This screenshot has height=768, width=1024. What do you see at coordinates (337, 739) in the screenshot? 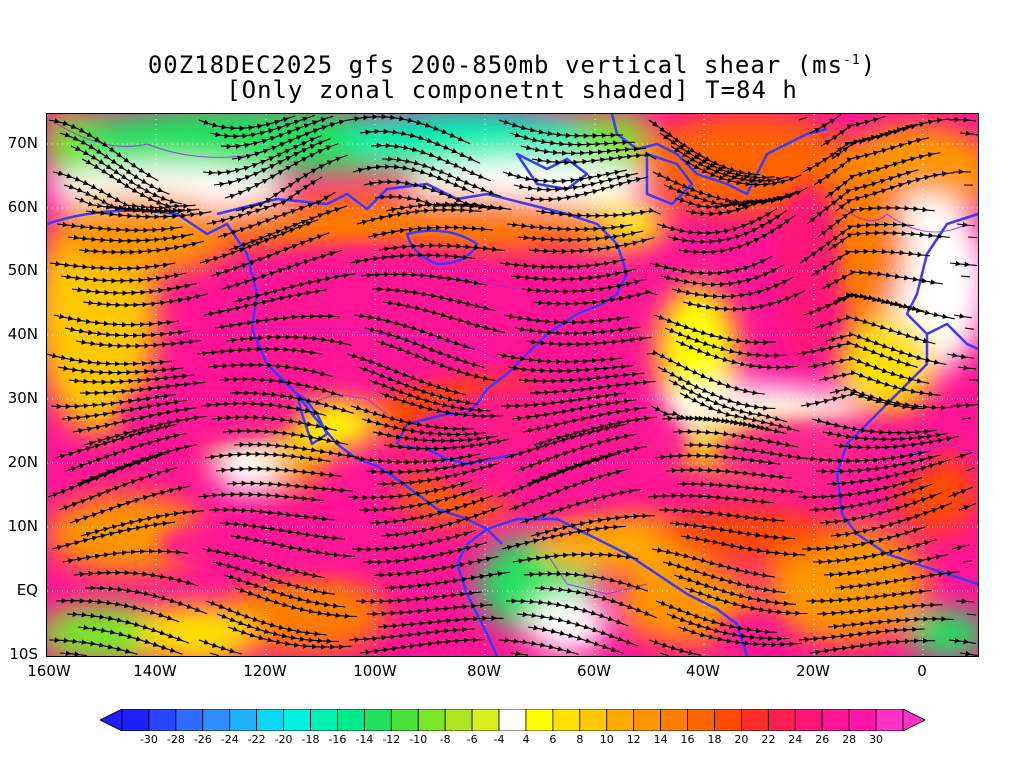
I see `colorbar-tick-label: -16` at bounding box center [337, 739].